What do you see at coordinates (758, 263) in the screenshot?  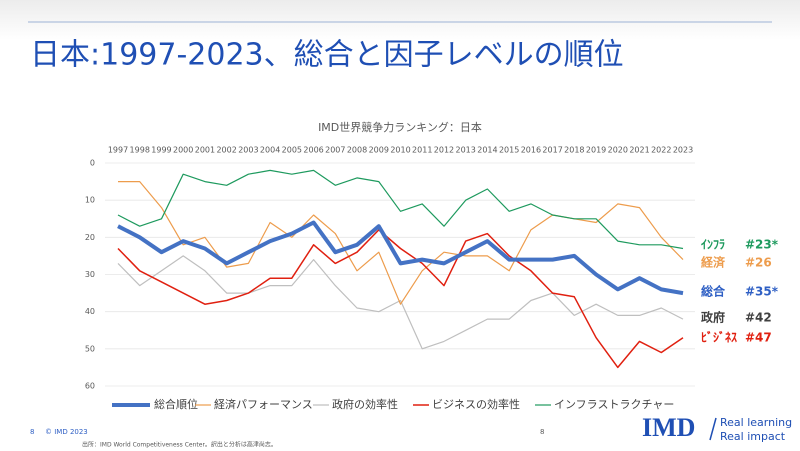 I see `annotation-rank: #26` at bounding box center [758, 263].